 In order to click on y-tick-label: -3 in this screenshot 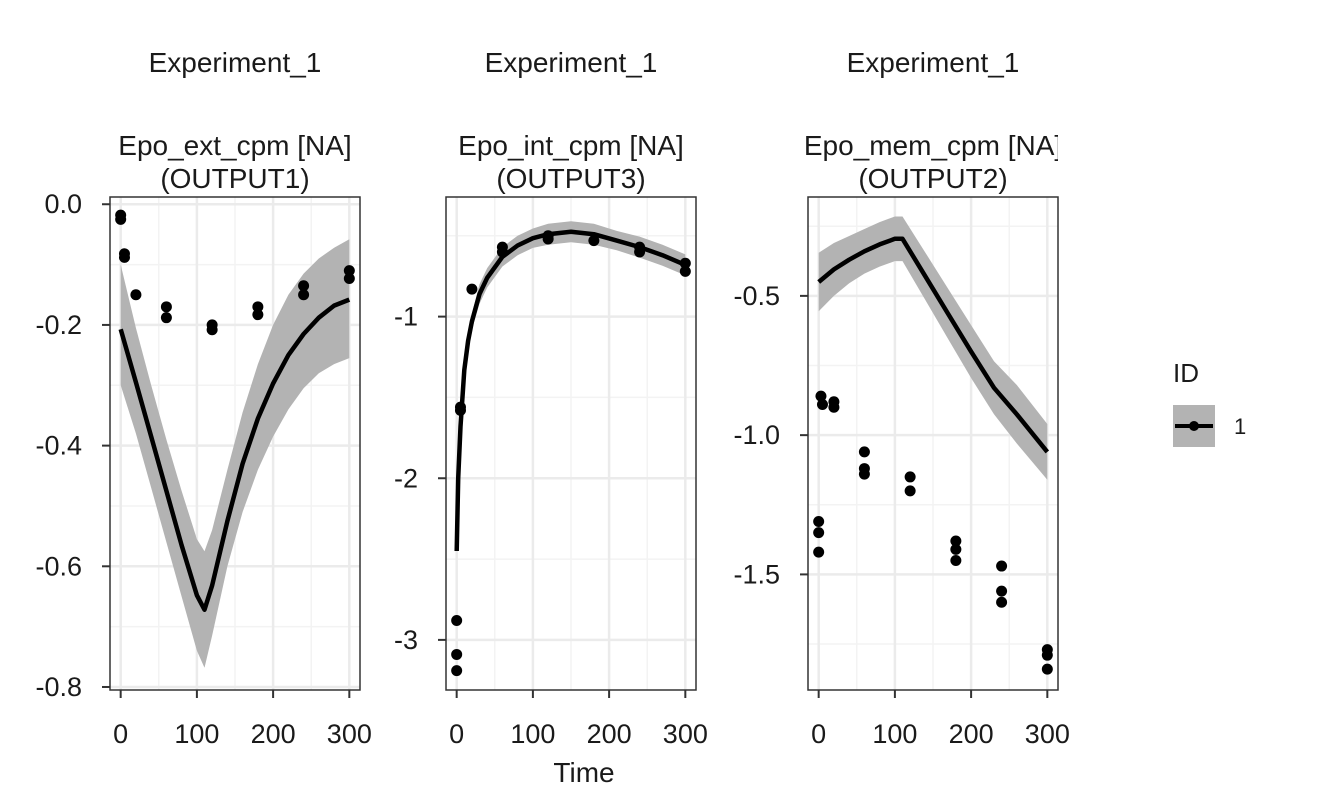, I will do `click(406, 640)`.